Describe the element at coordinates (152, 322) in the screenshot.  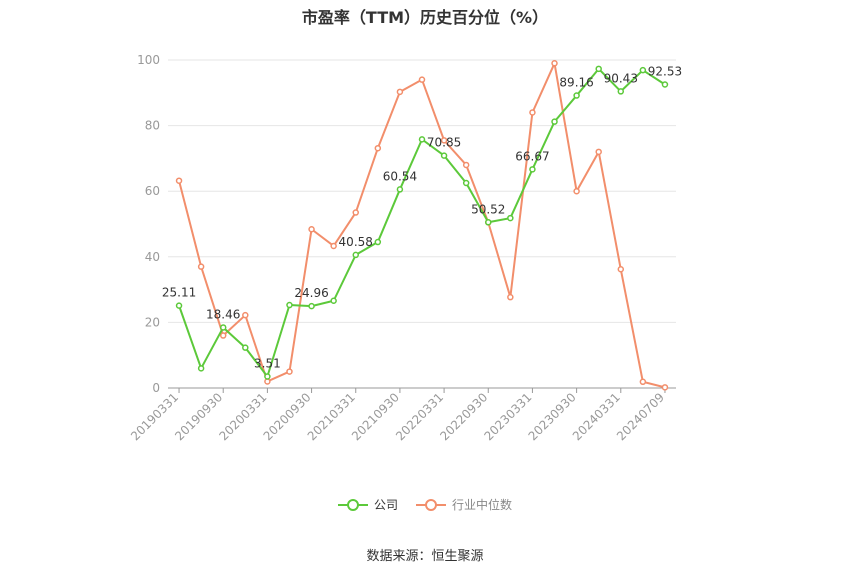
I see `y-tick-label: 20` at that location.